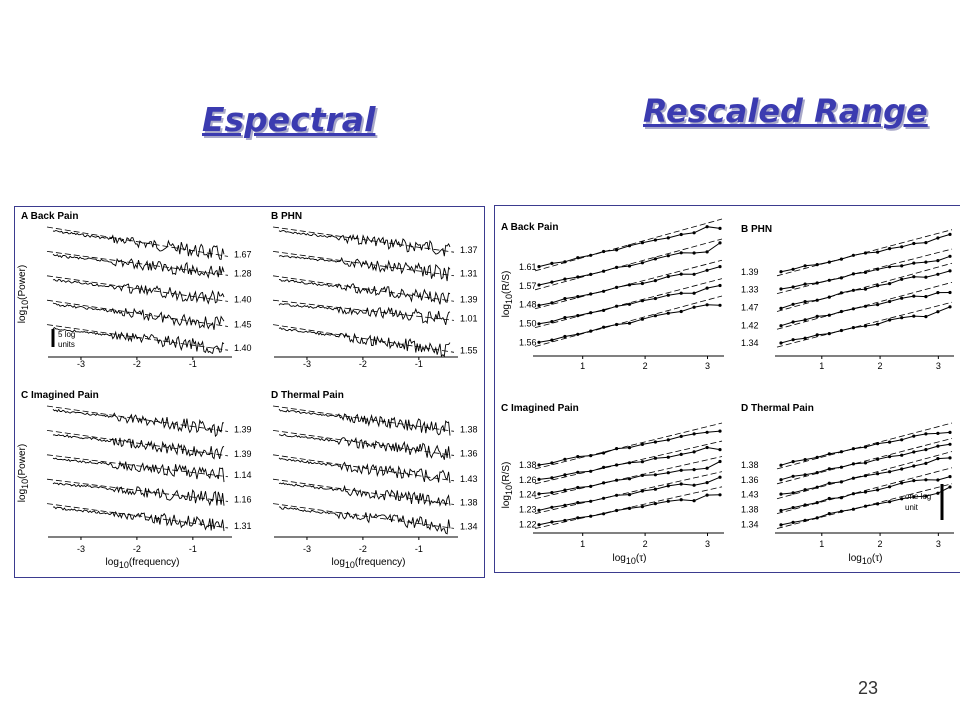 The width and height of the screenshot is (960, 720). Describe the element at coordinates (66, 334) in the screenshot. I see `scale-bar-label: 5 log` at that location.